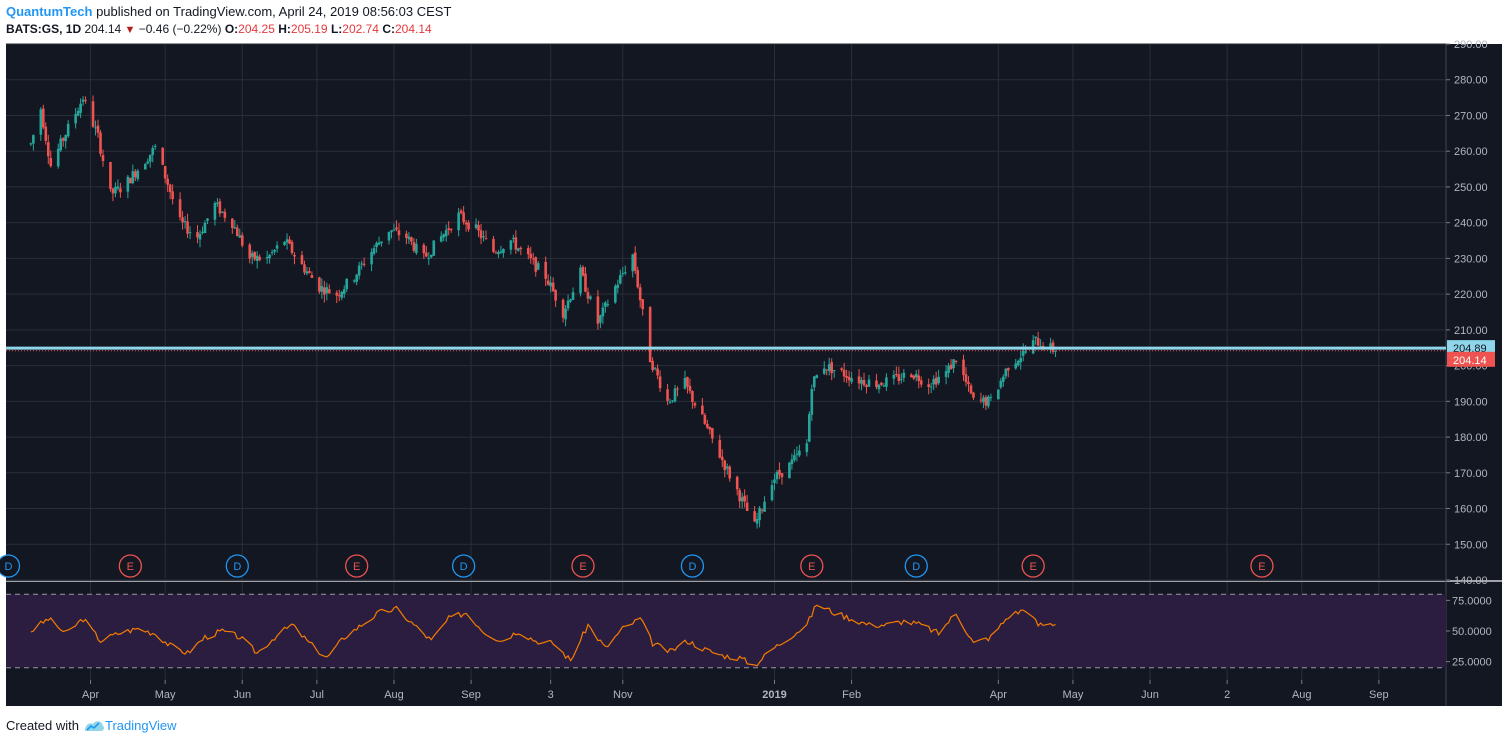 Image resolution: width=1508 pixels, height=744 pixels. I want to click on author-name: QuantumTech, so click(49, 11).